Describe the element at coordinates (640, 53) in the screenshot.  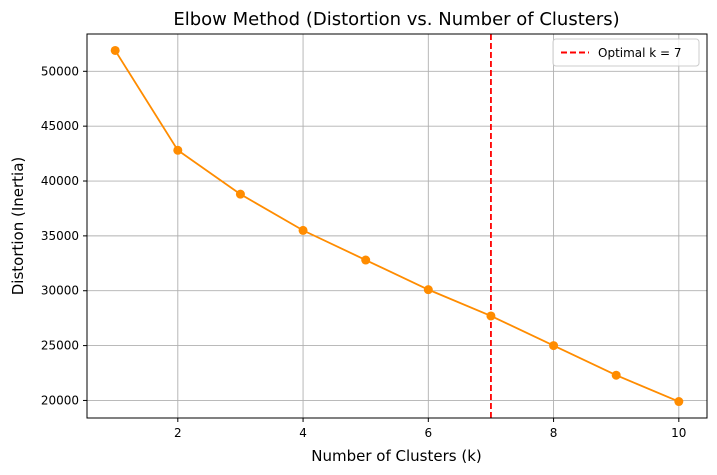
I see `legend-label-optimal-k: Optimal k = 7` at that location.